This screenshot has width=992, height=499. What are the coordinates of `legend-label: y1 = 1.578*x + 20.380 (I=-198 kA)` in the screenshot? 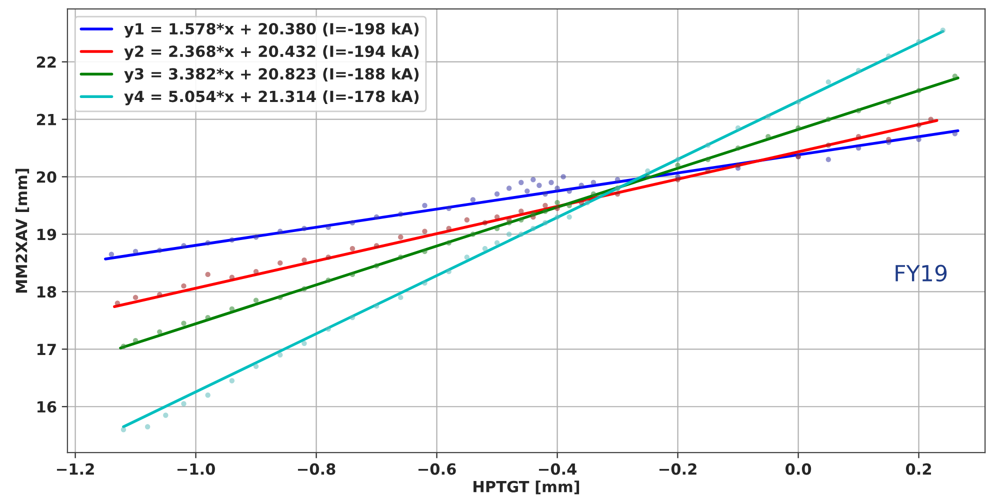 It's located at (271, 30).